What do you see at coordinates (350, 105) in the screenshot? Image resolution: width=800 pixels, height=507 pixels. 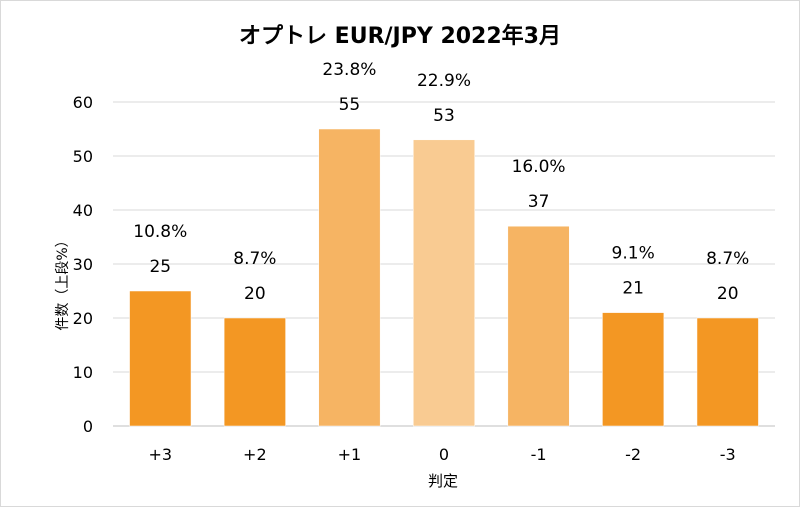 I see `value-label: 55` at bounding box center [350, 105].